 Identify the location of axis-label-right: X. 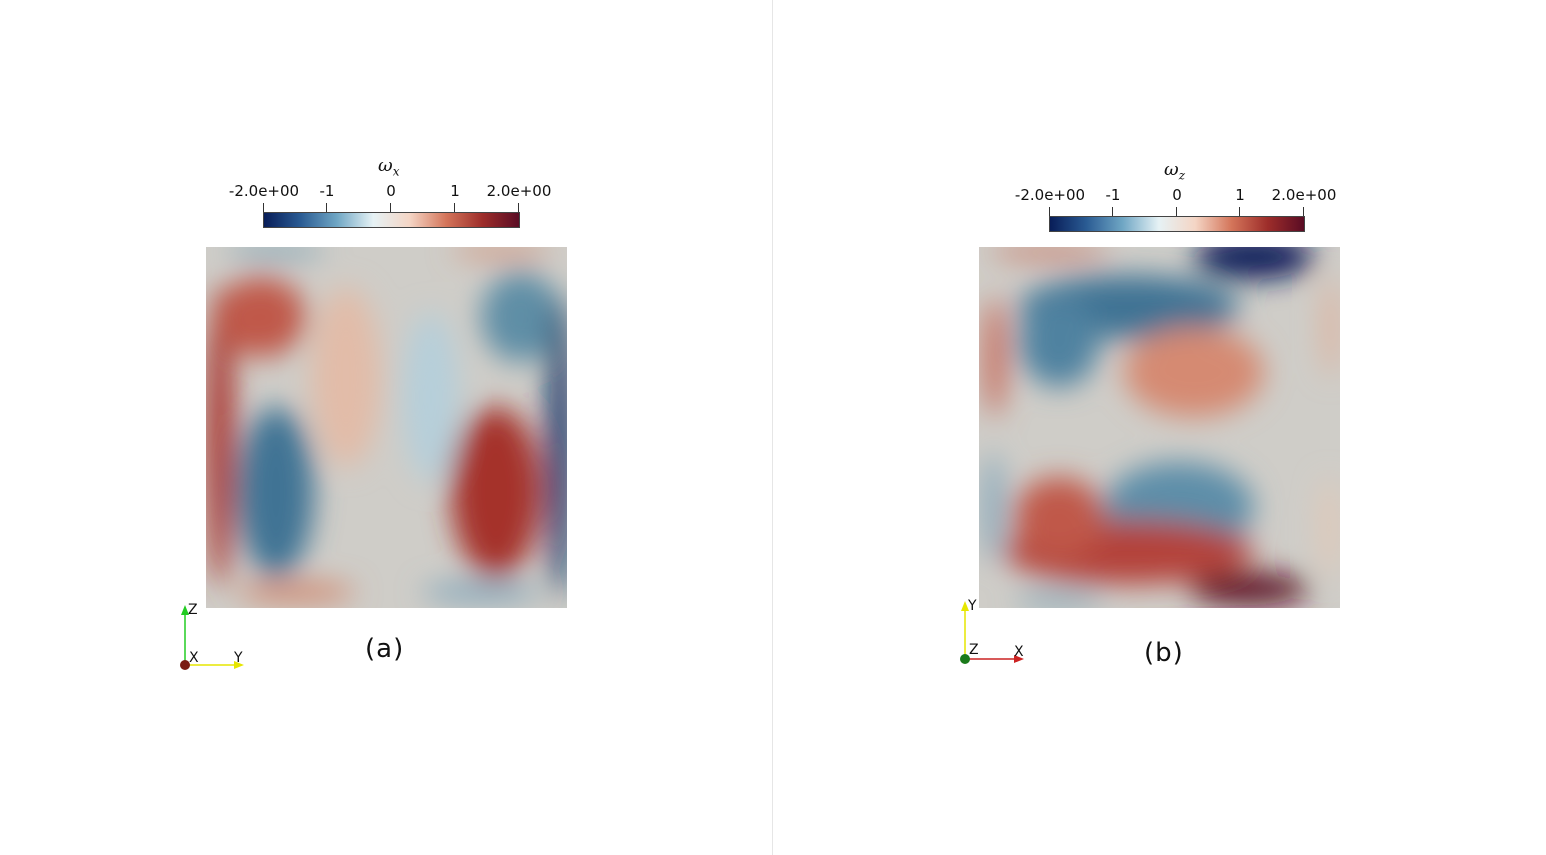
(1019, 652).